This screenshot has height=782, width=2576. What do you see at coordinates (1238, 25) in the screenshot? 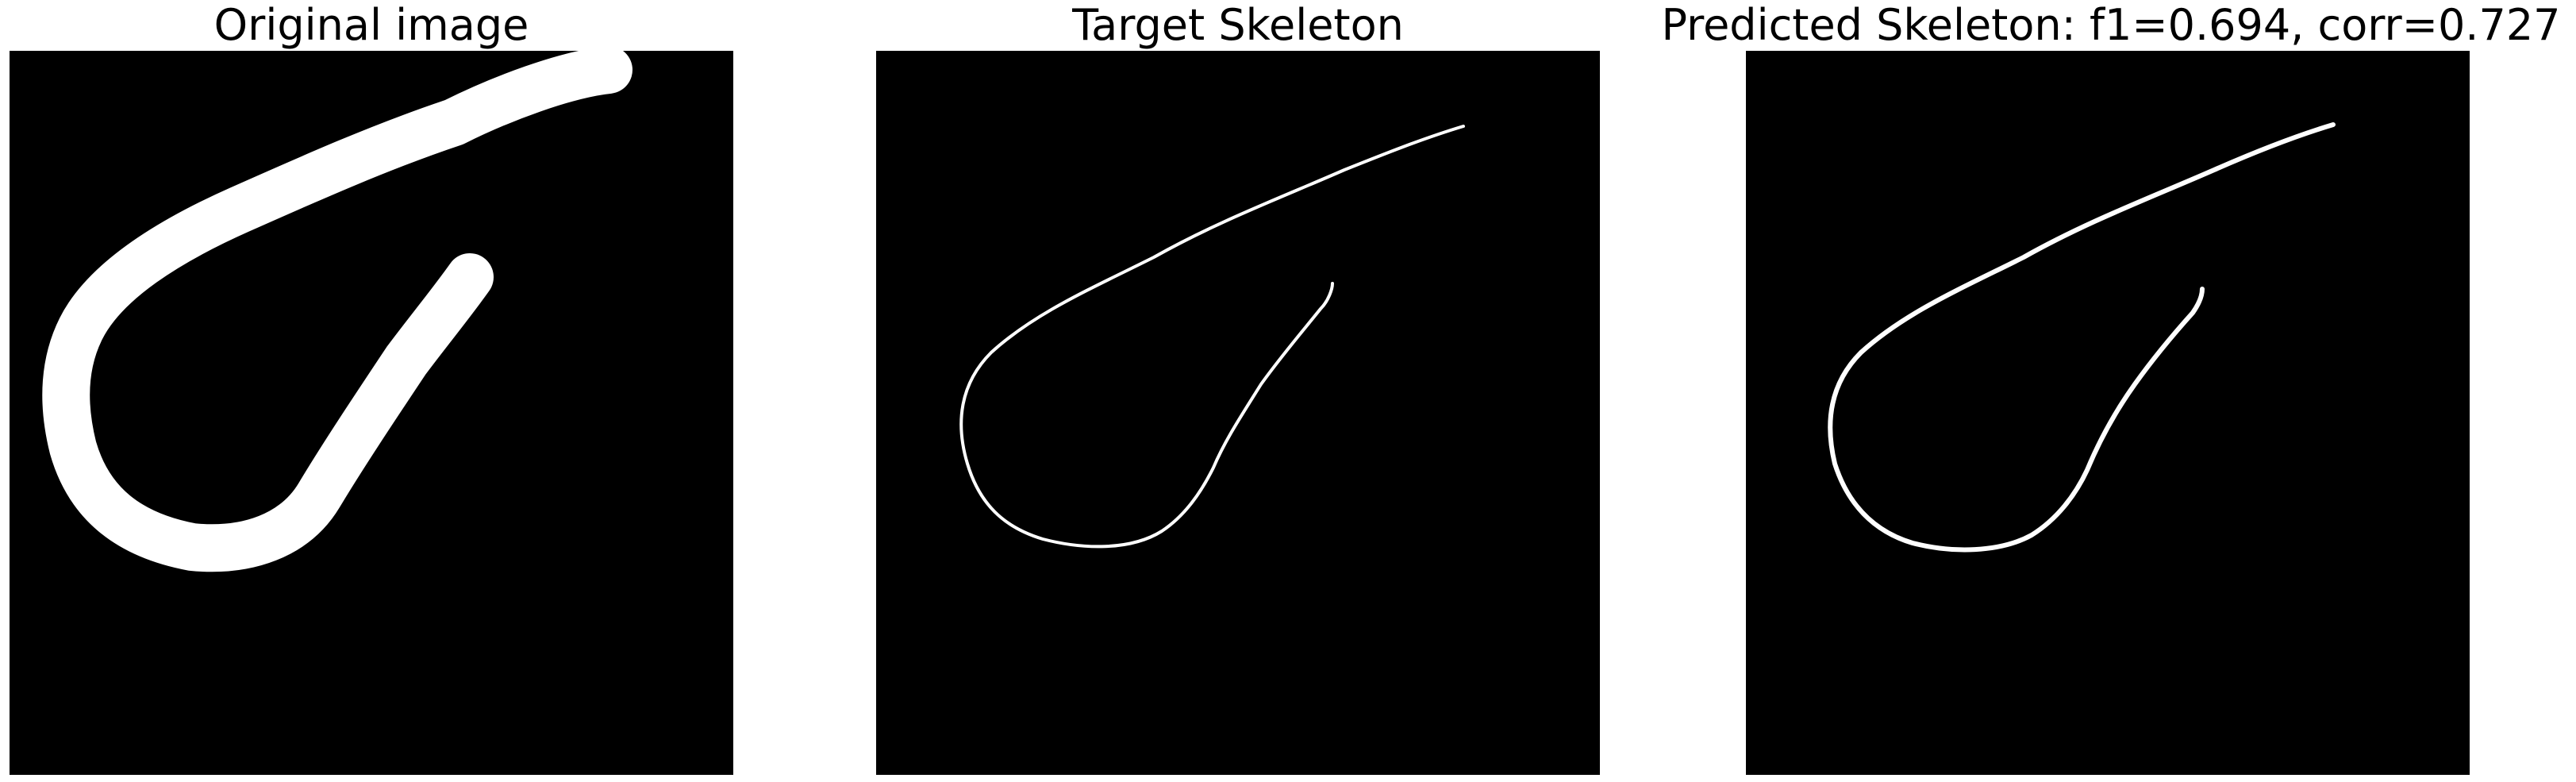
I see `panel-title-target: Target Skeleton` at bounding box center [1238, 25].